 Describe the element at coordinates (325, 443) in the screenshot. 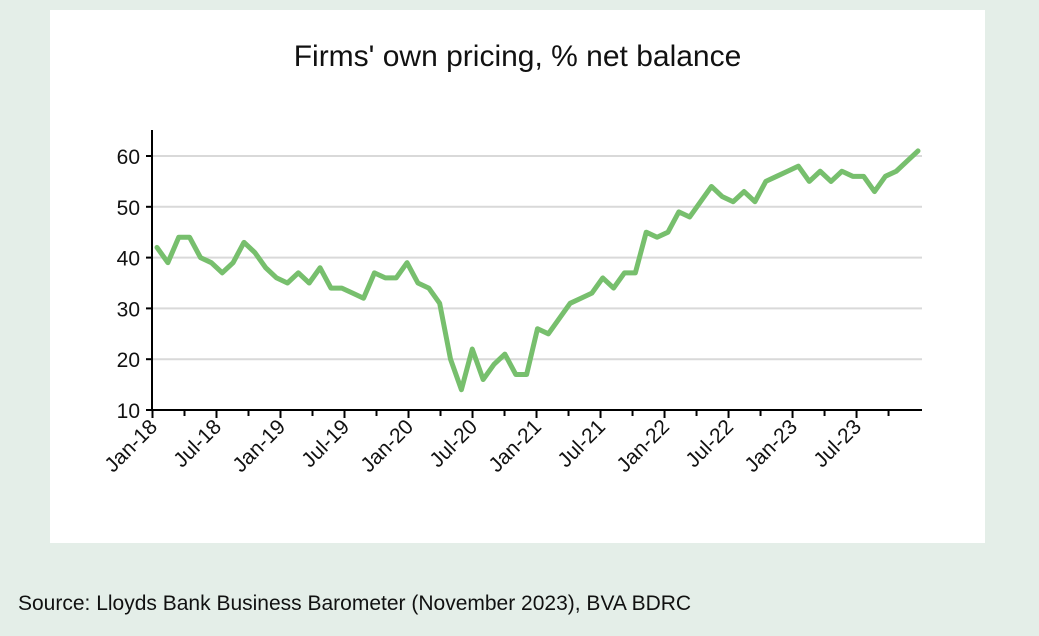

I see `x-tick-label: Jul-19` at that location.